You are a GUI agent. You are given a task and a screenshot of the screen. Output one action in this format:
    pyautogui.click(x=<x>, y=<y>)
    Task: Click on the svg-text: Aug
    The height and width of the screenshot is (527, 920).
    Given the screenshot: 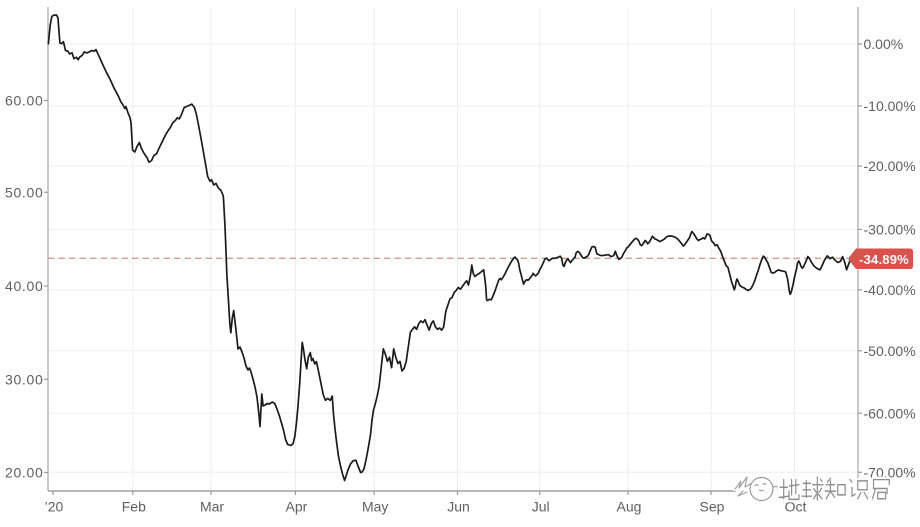 What is the action you would take?
    pyautogui.click(x=629, y=507)
    